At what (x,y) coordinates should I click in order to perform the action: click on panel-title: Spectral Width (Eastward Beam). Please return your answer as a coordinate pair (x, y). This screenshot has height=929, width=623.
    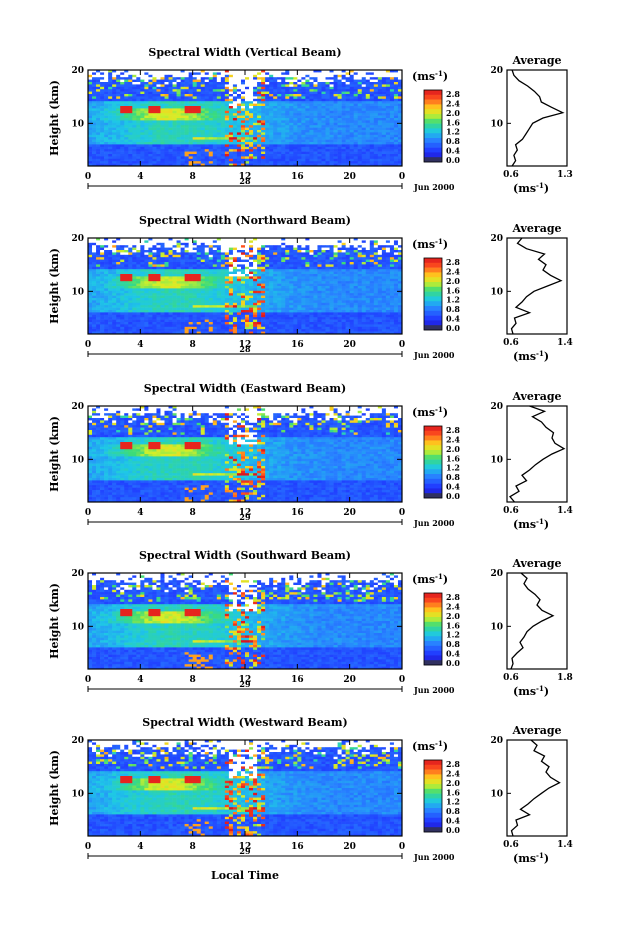
    Looking at the image, I should click on (245, 388).